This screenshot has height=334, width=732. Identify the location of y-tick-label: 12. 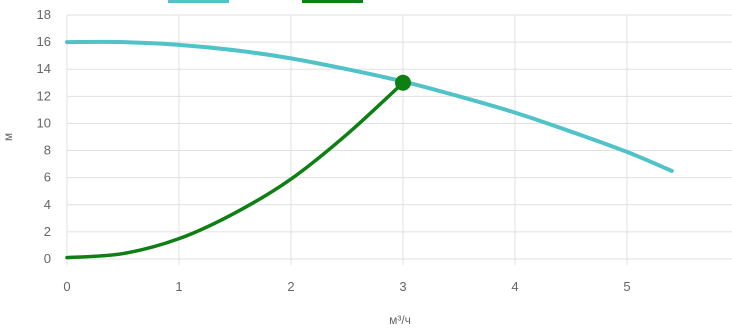
(44, 95).